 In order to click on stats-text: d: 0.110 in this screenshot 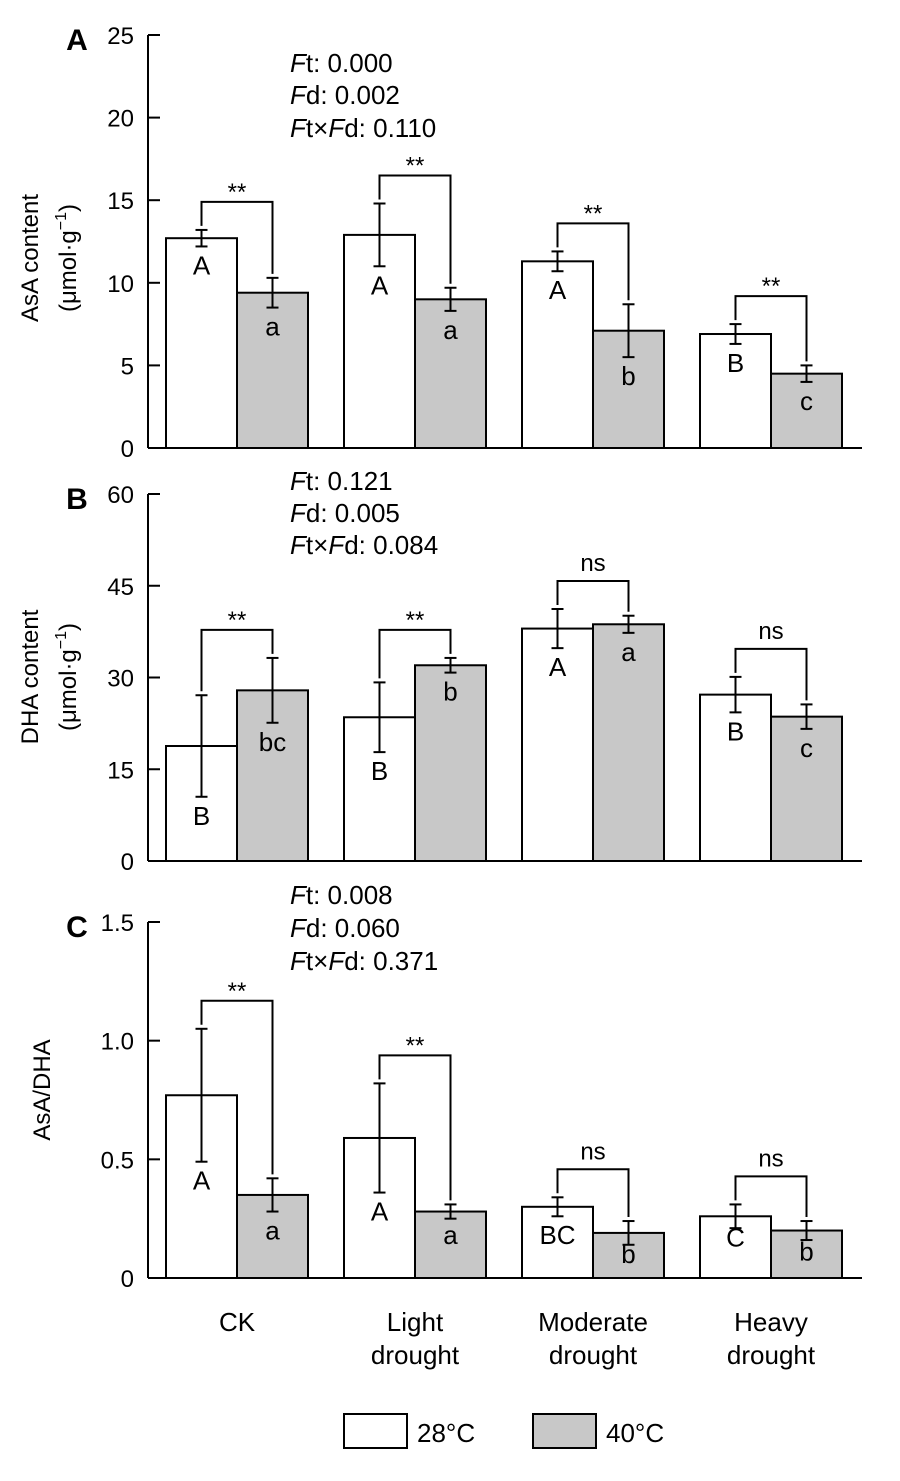, I will do `click(390, 128)`.